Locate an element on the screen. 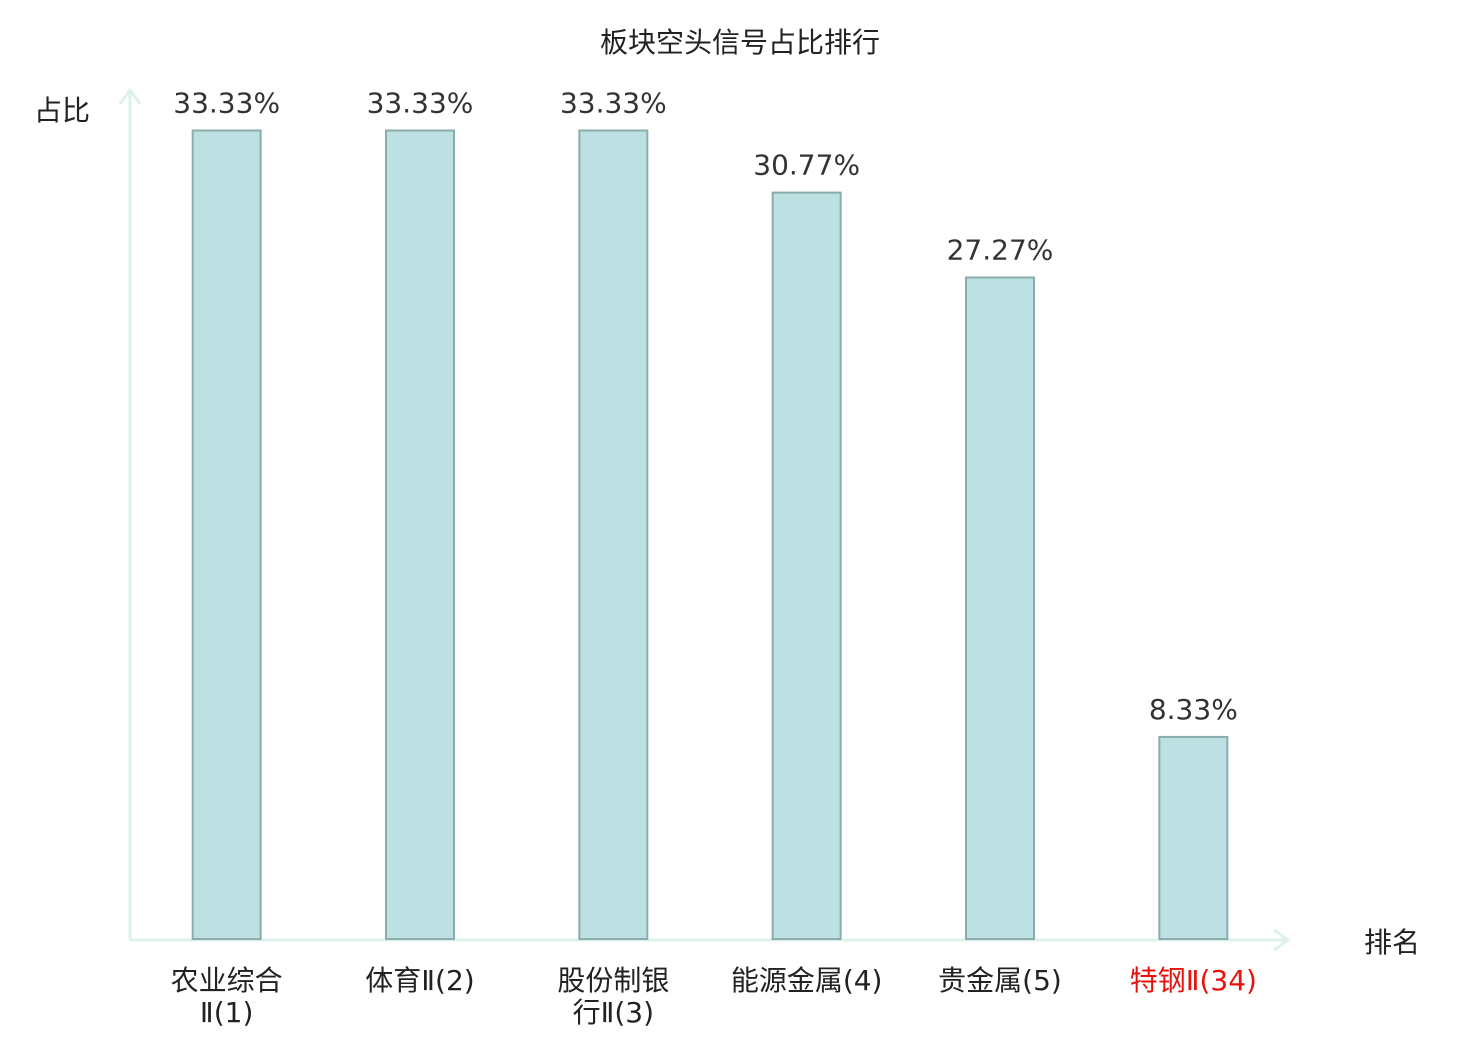 Image resolution: width=1480 pixels, height=1040 pixels. value-label: 27.27% is located at coordinates (1000, 250).